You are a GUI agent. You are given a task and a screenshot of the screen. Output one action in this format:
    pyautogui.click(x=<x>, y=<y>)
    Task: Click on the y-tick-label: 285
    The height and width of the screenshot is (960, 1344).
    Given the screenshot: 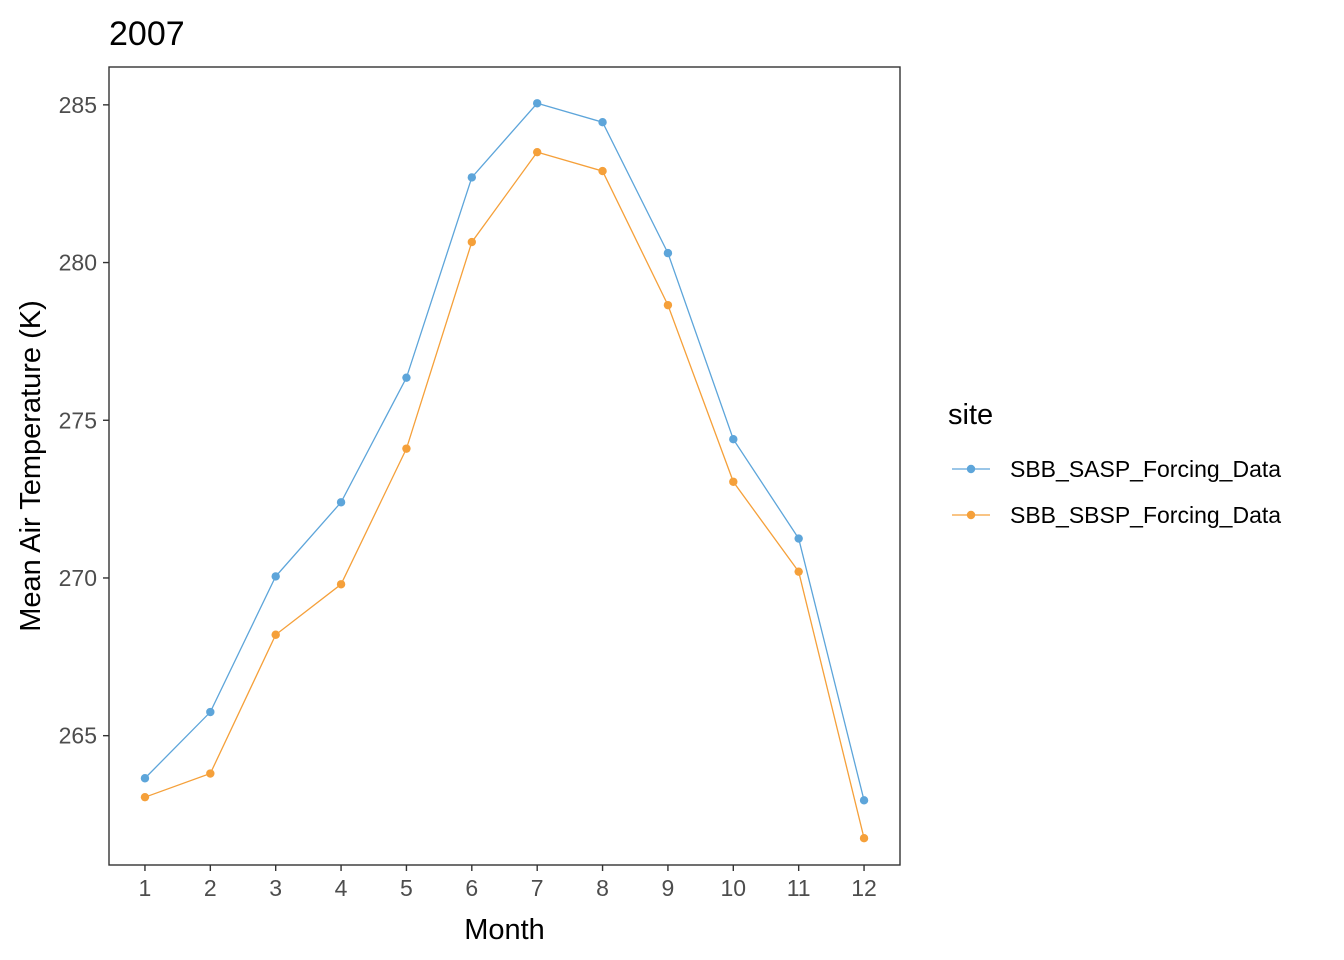 What is the action you would take?
    pyautogui.click(x=78, y=105)
    